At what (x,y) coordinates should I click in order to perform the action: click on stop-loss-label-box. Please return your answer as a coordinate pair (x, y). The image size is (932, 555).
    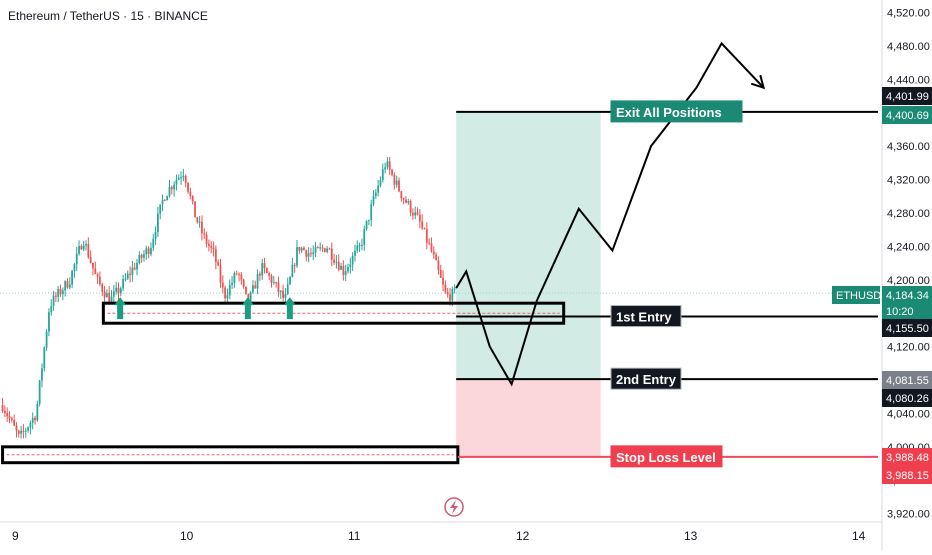
    Looking at the image, I should click on (666, 456).